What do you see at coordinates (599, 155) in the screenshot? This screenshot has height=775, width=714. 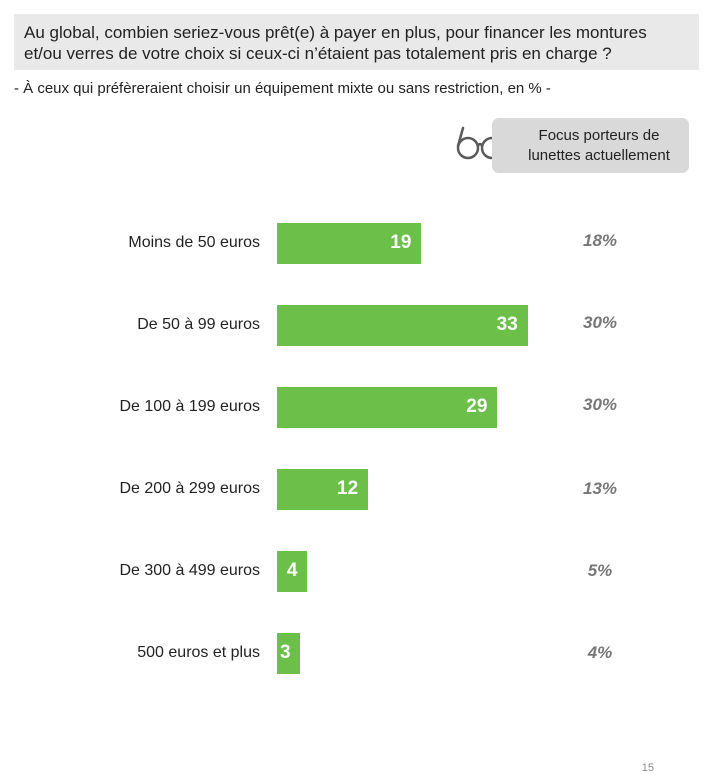 I see `focus-badge-line2: lunettes actuellement` at bounding box center [599, 155].